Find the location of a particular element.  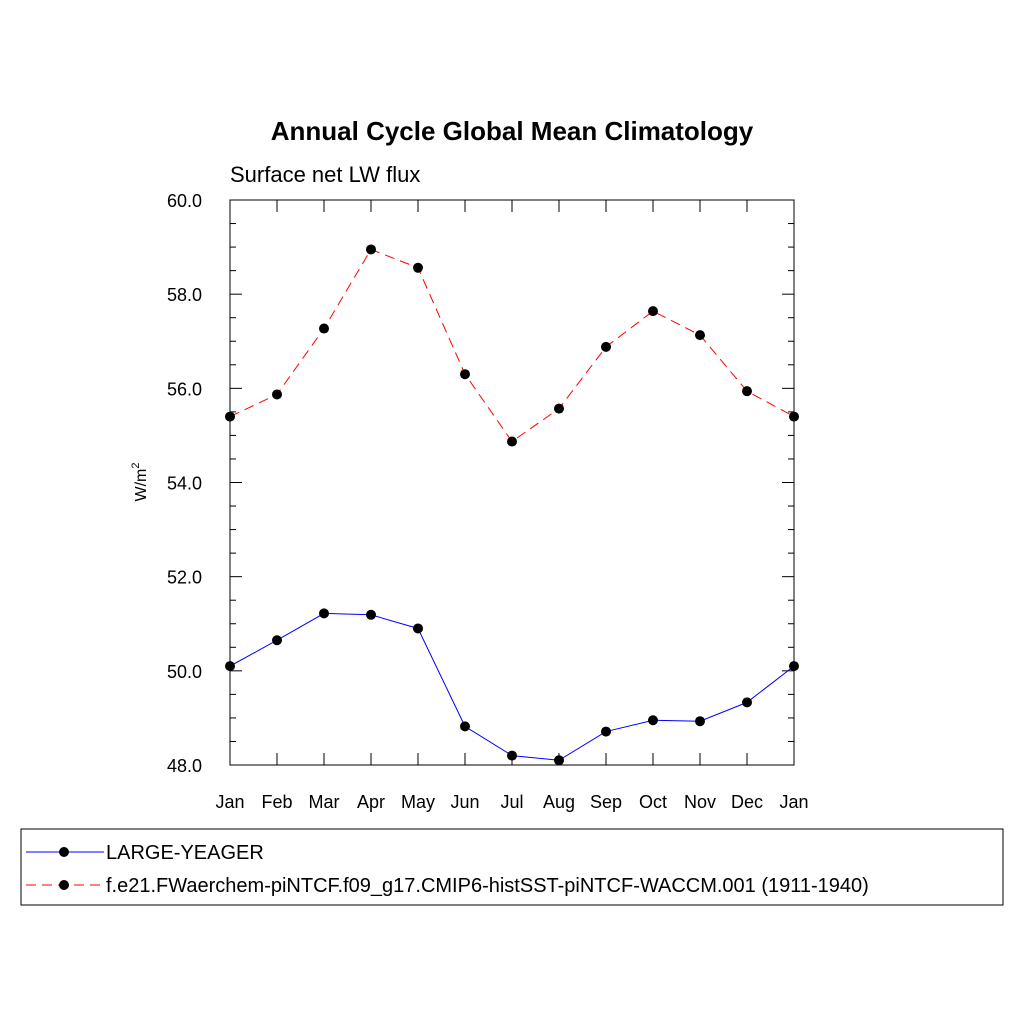

x-tick-label: Aug is located at coordinates (559, 802).